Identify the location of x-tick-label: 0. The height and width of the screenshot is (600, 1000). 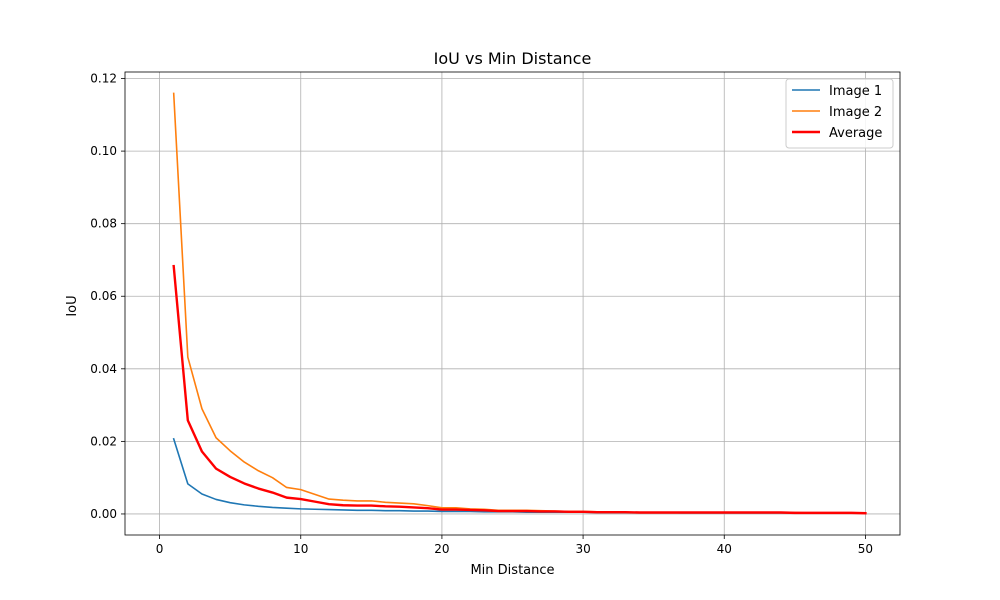
(160, 549).